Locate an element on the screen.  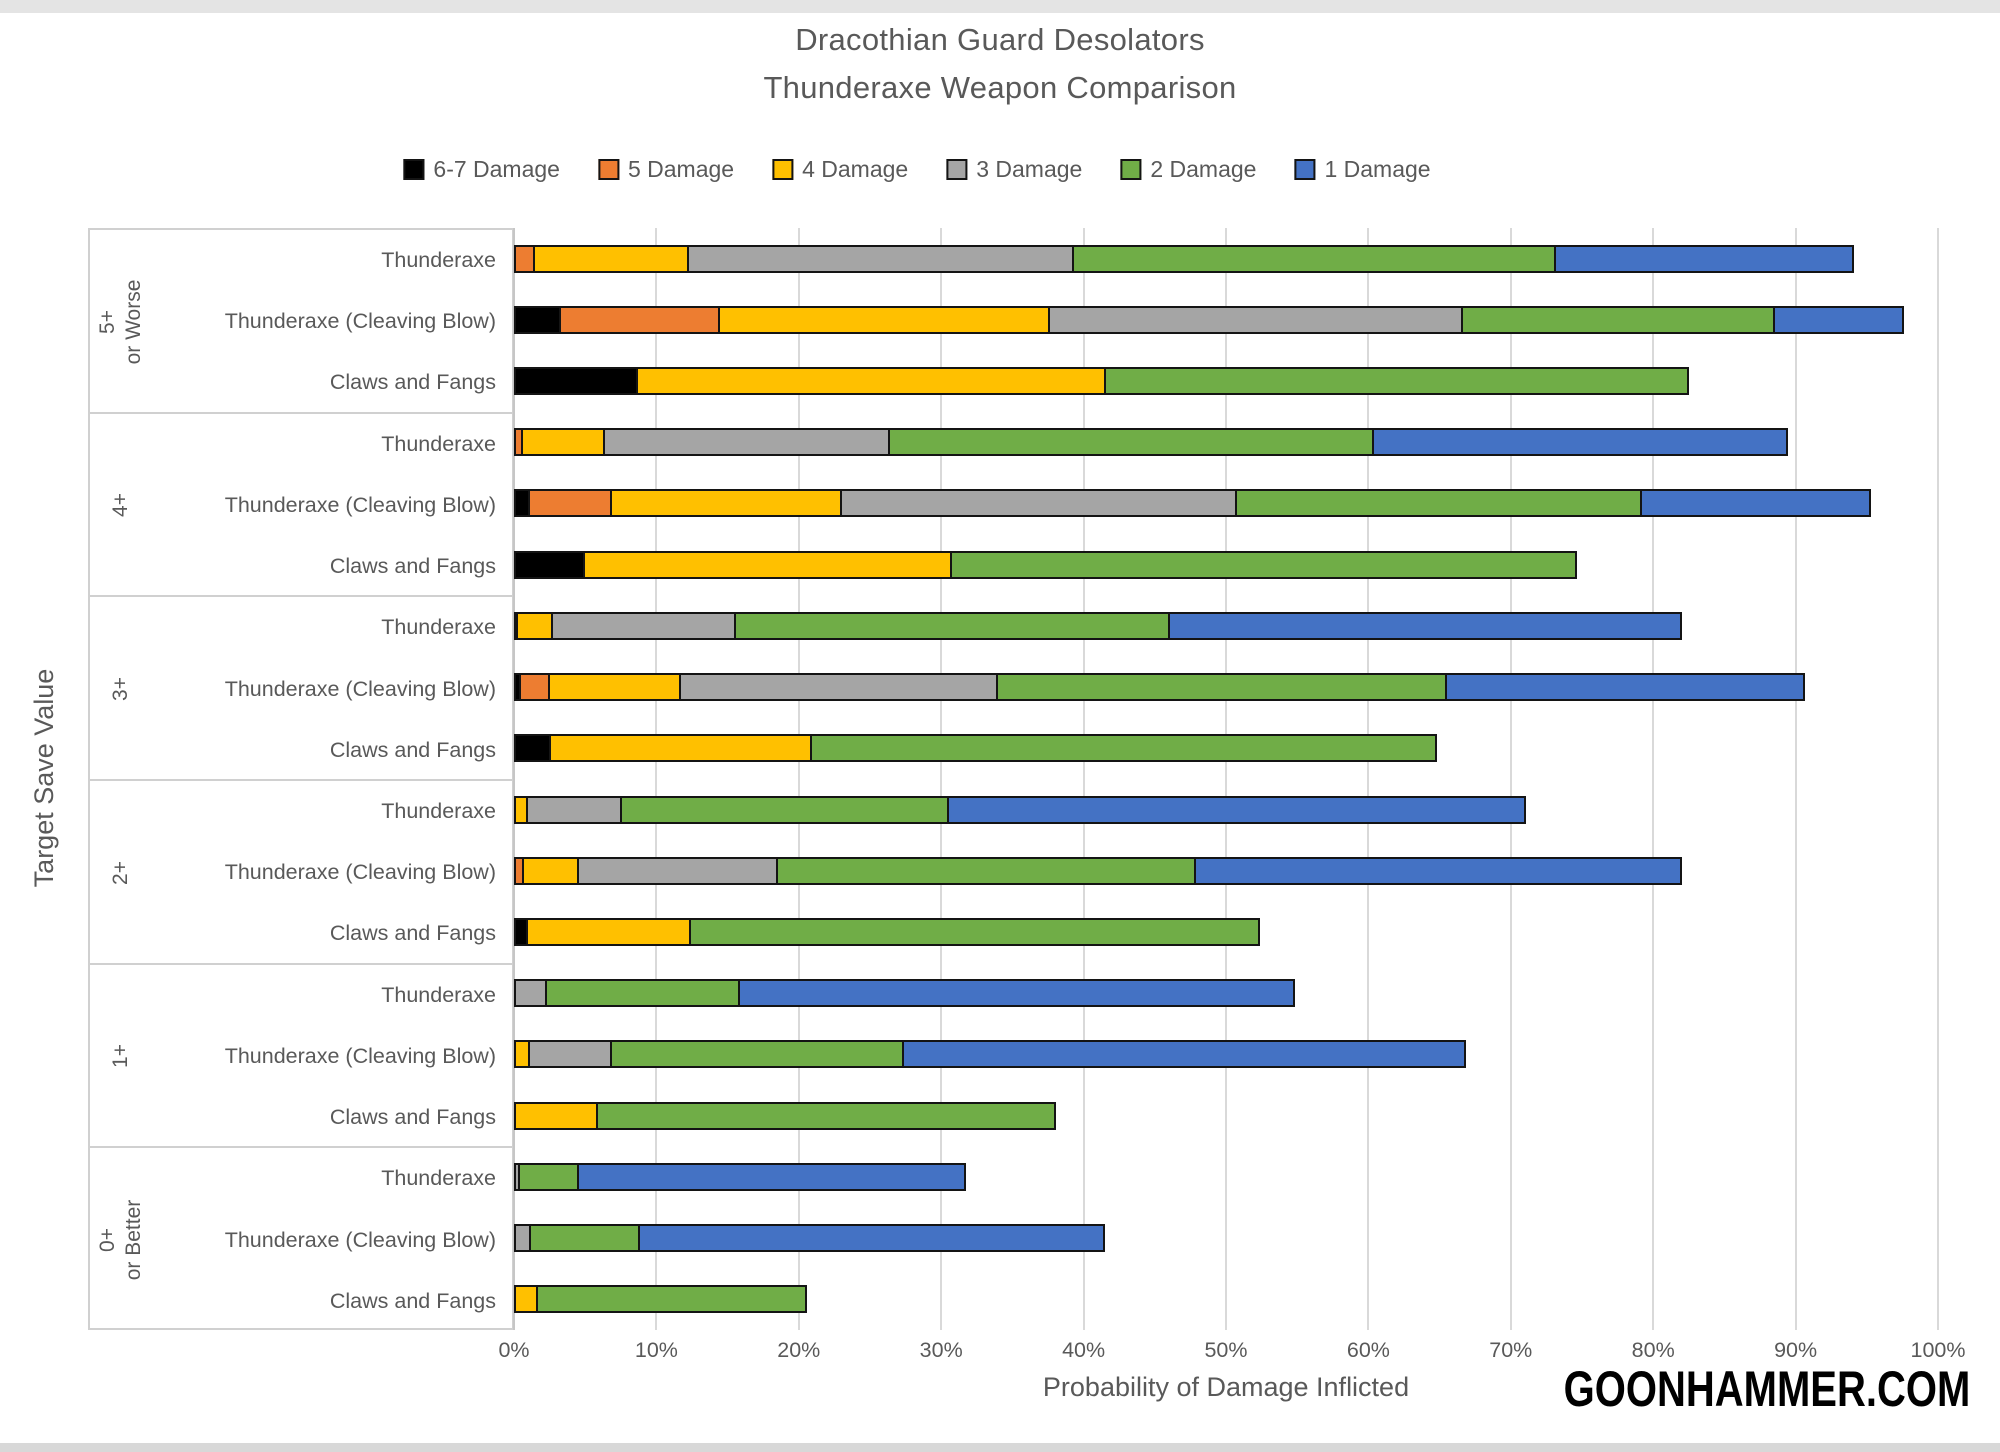
legend-item-5-damage: 5 Damage is located at coordinates (666, 169).